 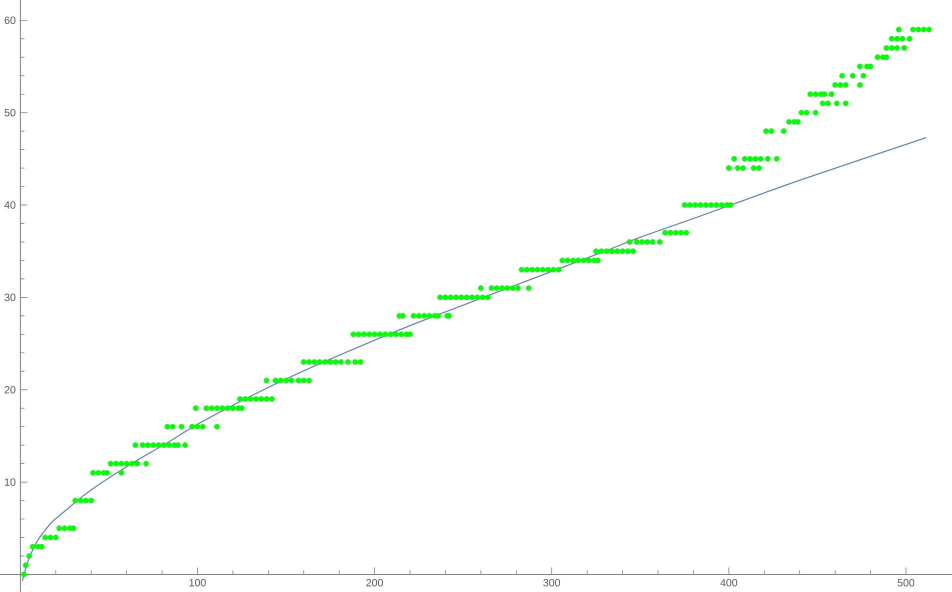 I want to click on x-tick-label: 500, so click(x=906, y=582).